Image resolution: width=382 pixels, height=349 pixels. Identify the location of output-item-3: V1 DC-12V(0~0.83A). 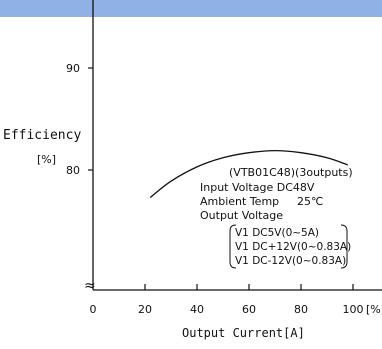
(290, 261).